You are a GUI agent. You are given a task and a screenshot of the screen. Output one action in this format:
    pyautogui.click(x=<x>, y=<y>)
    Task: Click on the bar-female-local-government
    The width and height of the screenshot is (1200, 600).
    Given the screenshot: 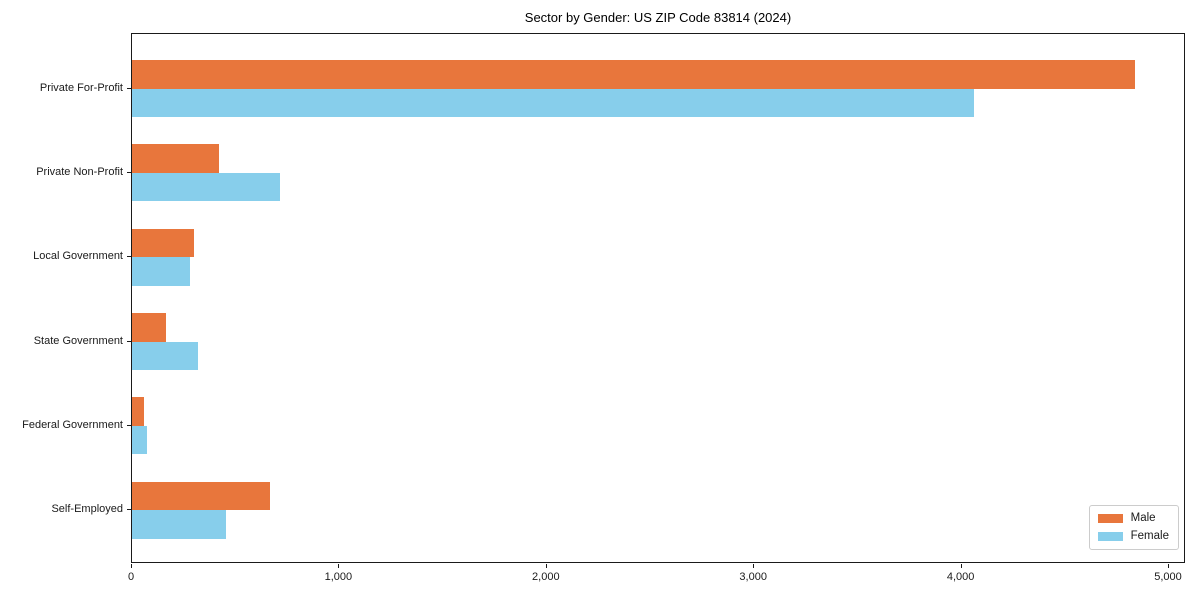 What is the action you would take?
    pyautogui.click(x=161, y=271)
    